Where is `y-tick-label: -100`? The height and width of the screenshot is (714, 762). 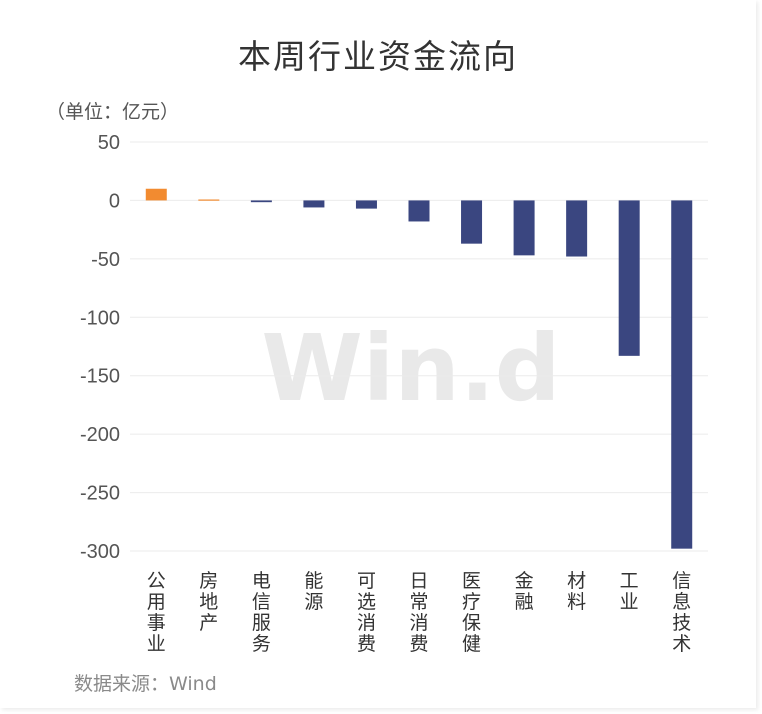
y-tick-label: -100 is located at coordinates (100, 318).